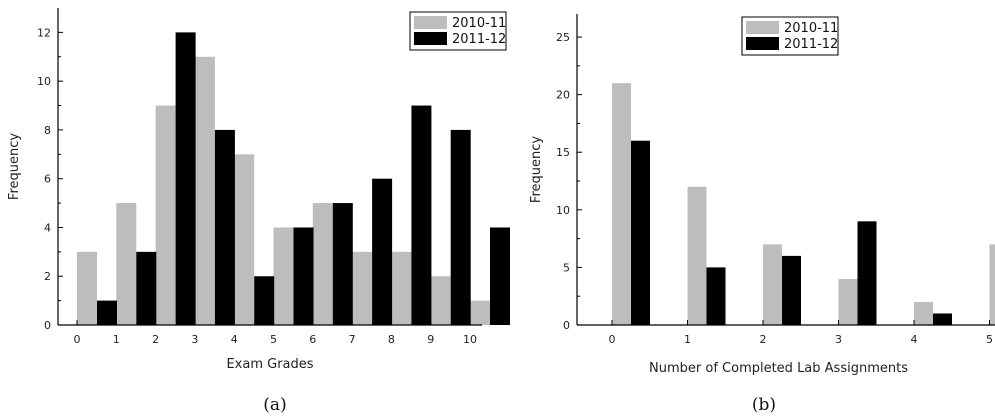  What do you see at coordinates (269, 364) in the screenshot?
I see `x-axis-label: Exam Grades` at bounding box center [269, 364].